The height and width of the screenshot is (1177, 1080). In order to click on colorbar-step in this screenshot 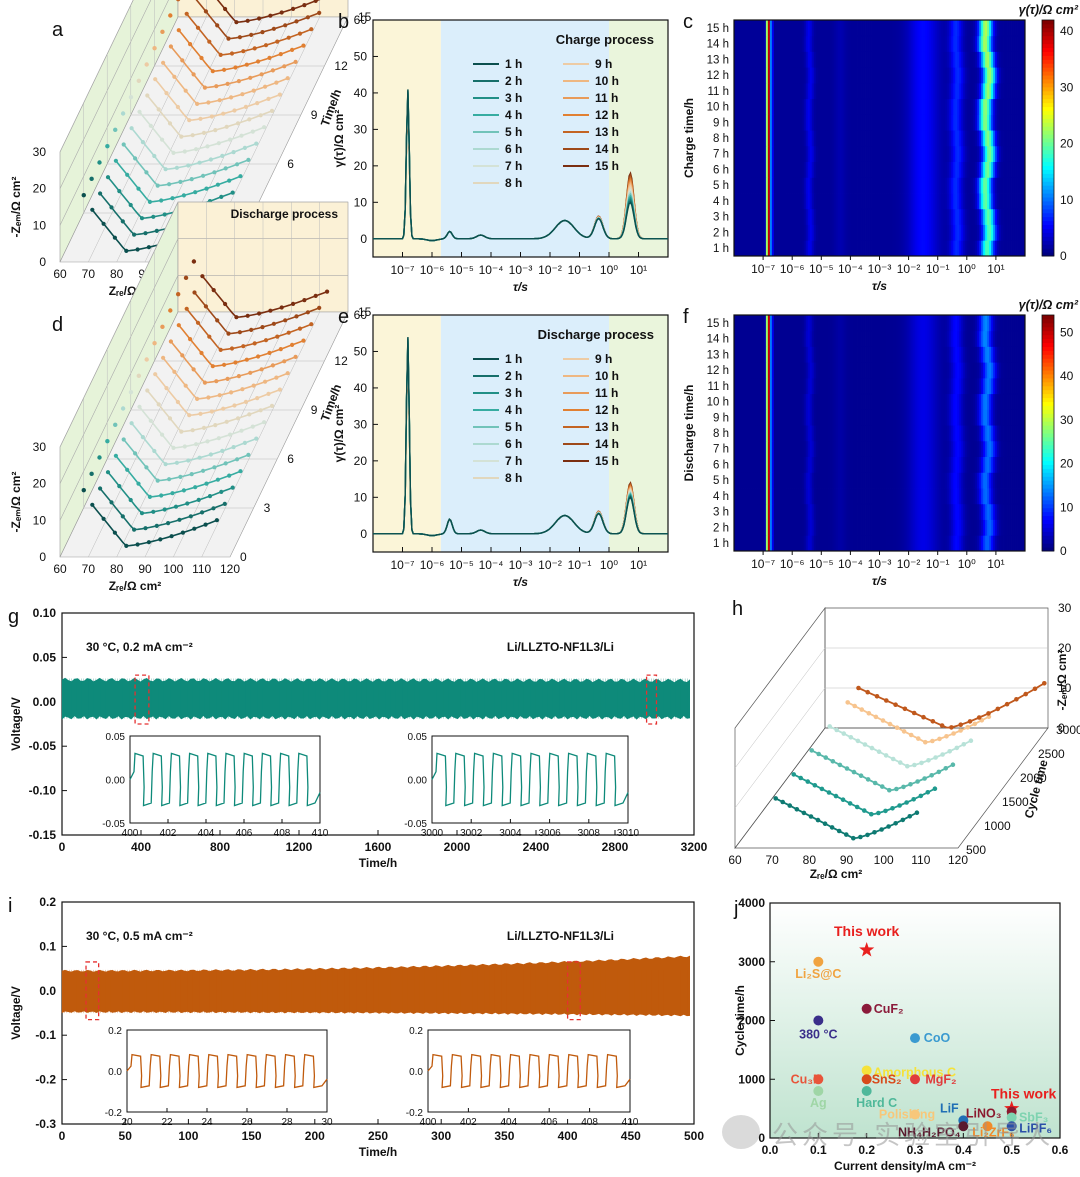, I will do `click(1048, 215)`.